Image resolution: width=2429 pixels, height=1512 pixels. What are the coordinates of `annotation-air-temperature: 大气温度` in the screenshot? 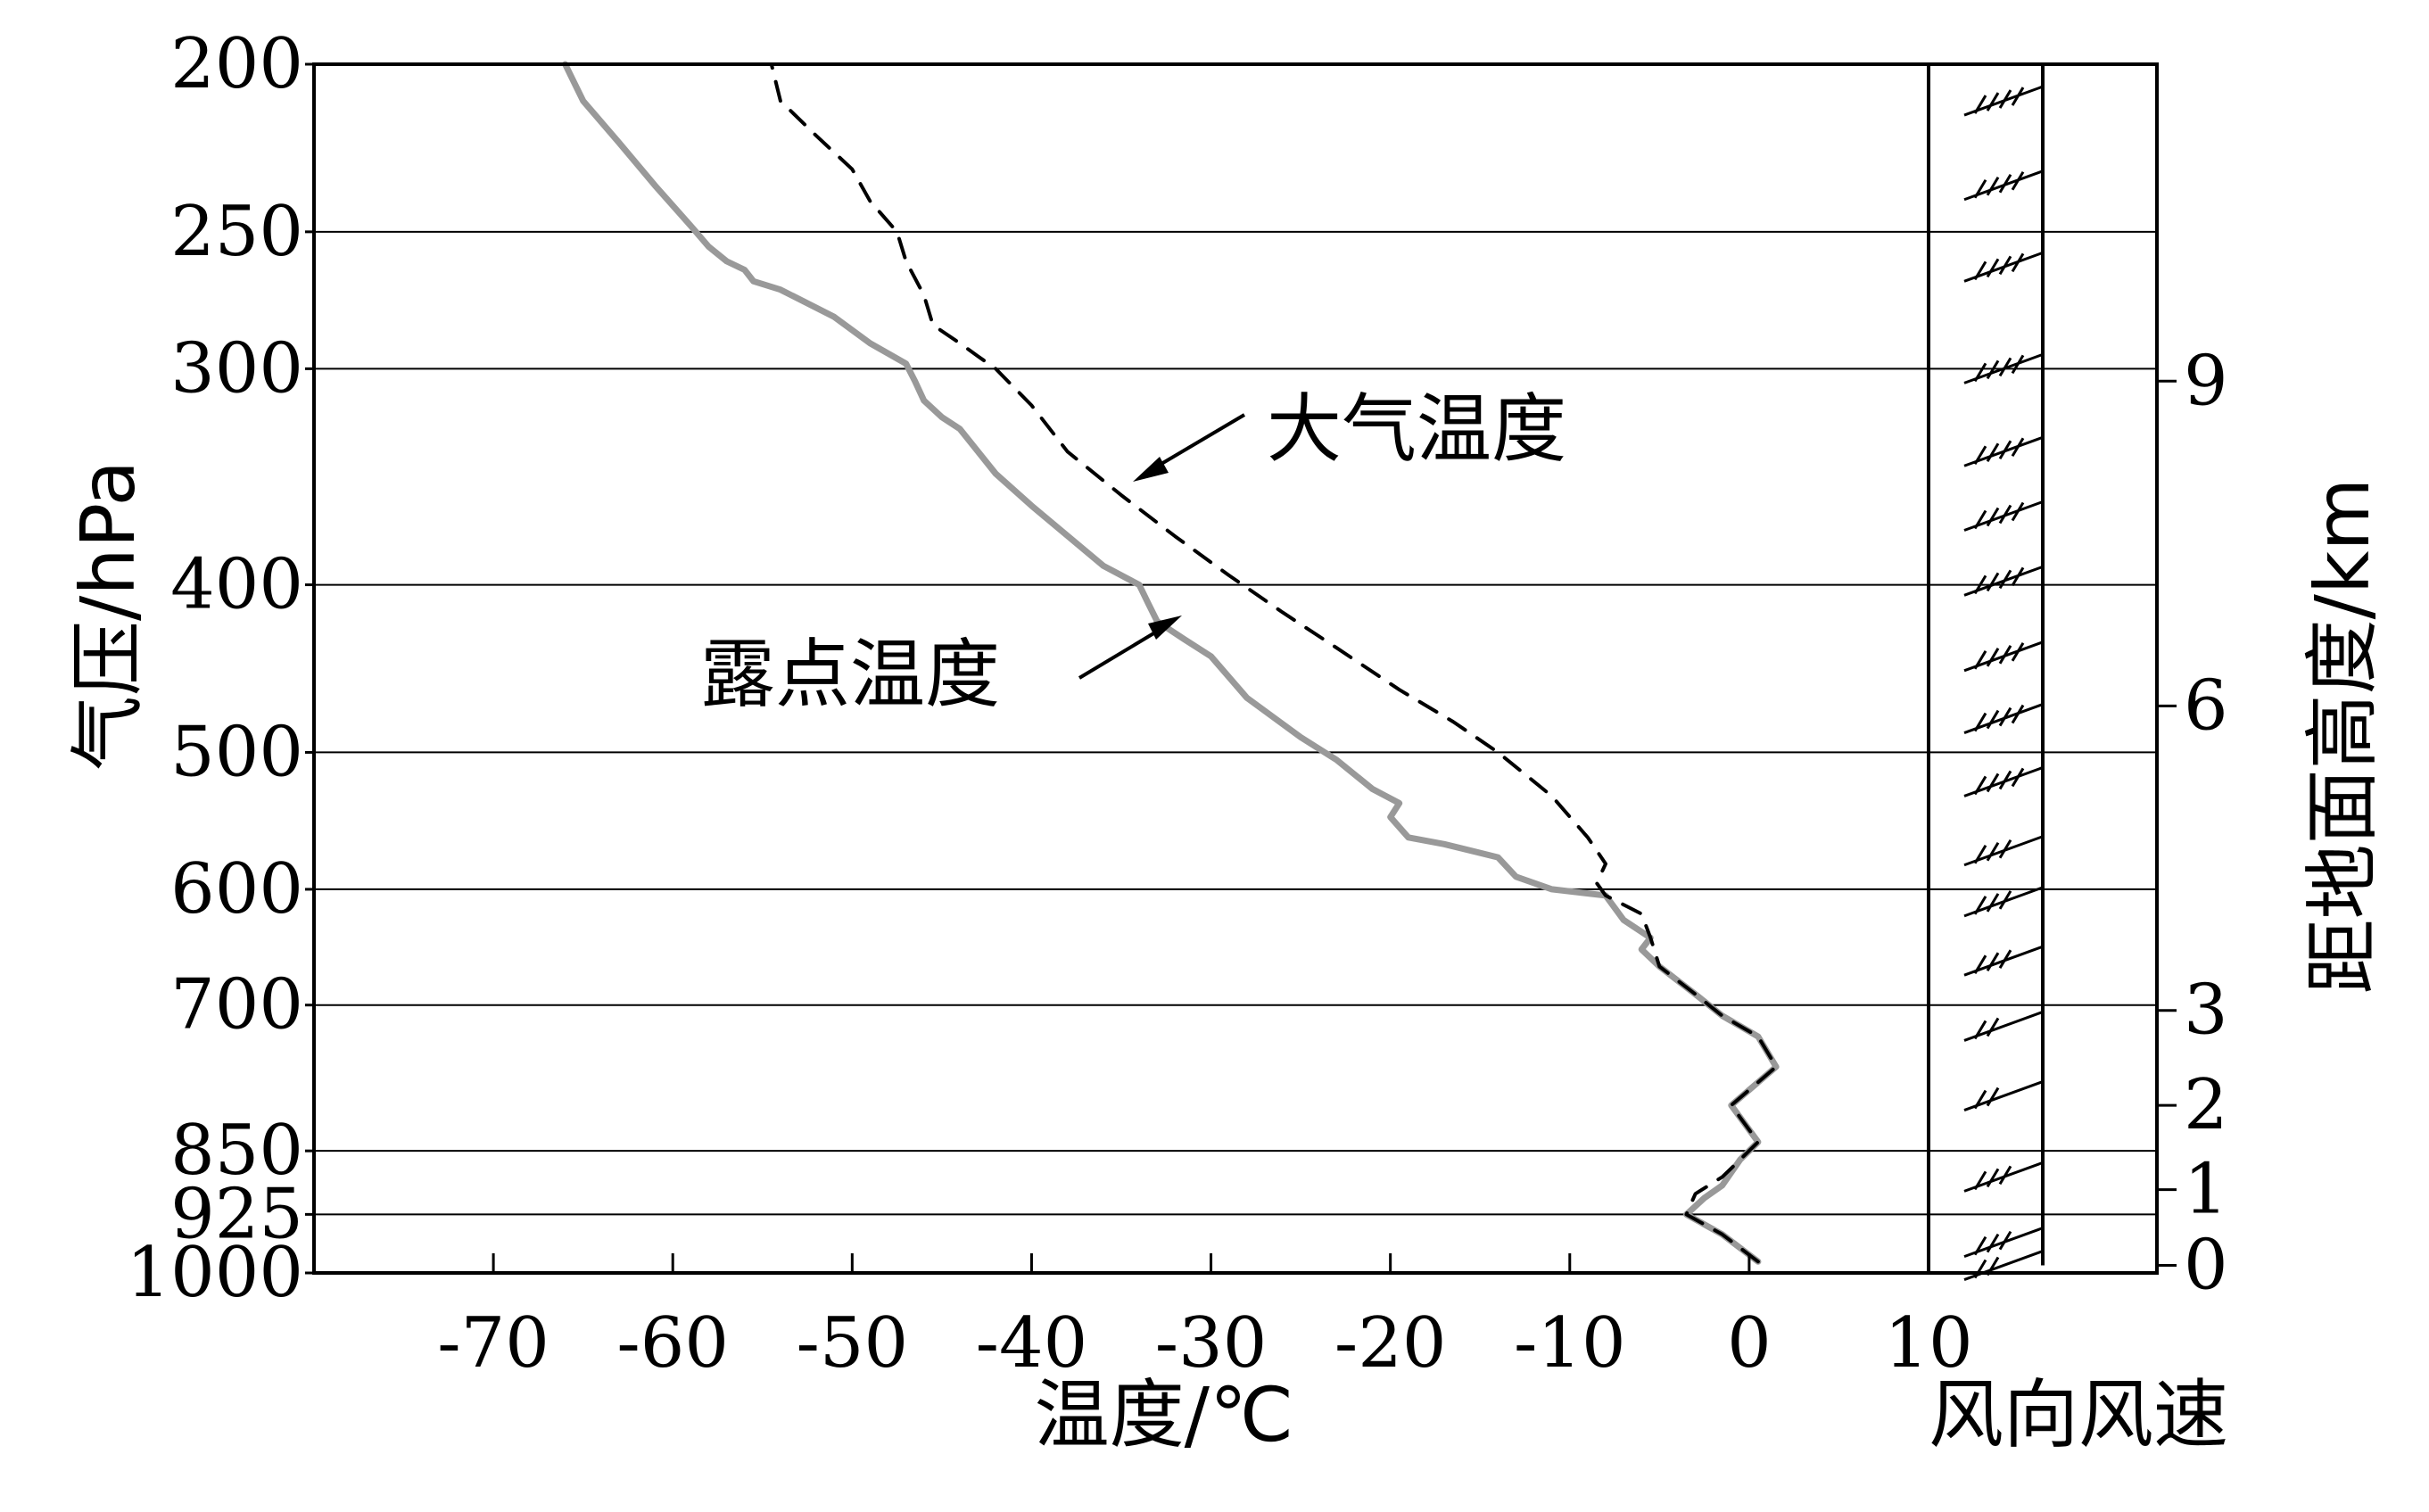 It's located at (1349, 433).